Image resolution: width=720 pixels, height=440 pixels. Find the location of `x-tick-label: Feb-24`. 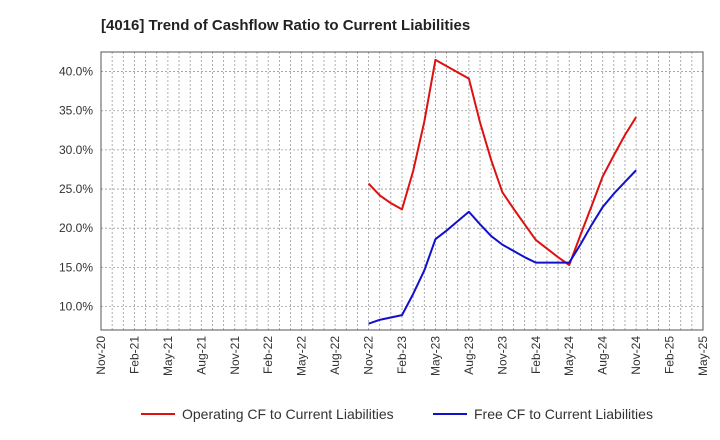

x-tick-label: Feb-24 is located at coordinates (536, 355).